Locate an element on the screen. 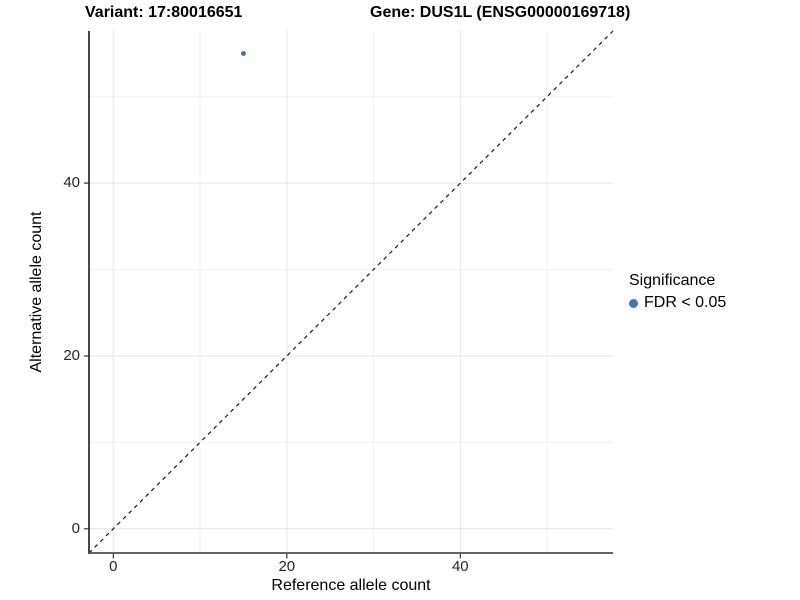  legend-item: FDR < 0.05 is located at coordinates (677, 303).